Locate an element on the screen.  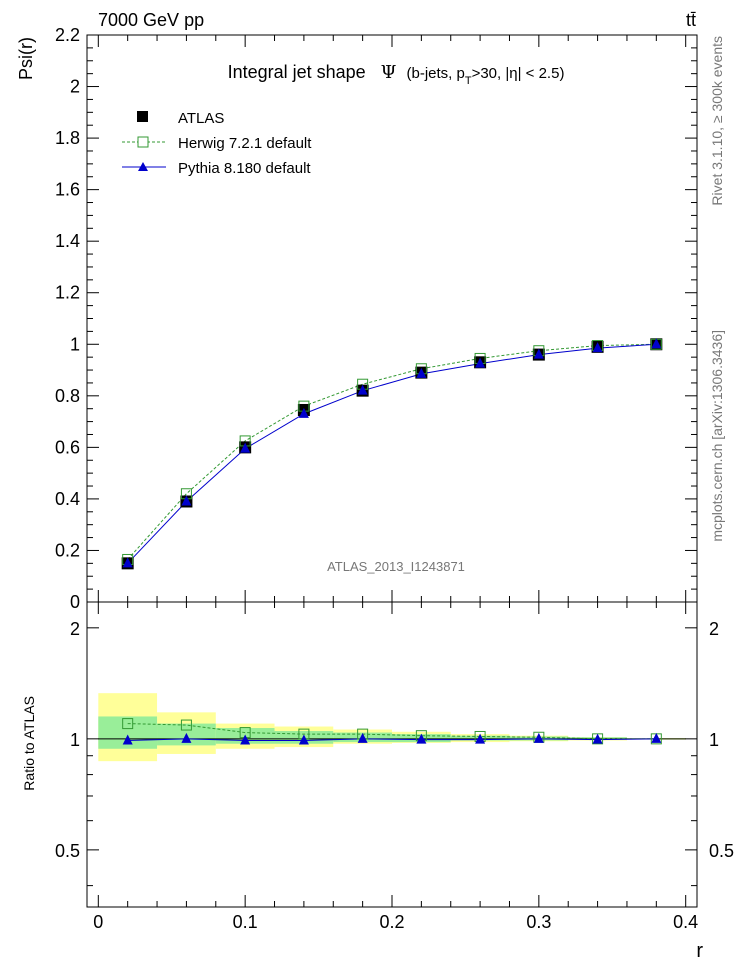
main-y-tick-label: 2 is located at coordinates (75, 87).